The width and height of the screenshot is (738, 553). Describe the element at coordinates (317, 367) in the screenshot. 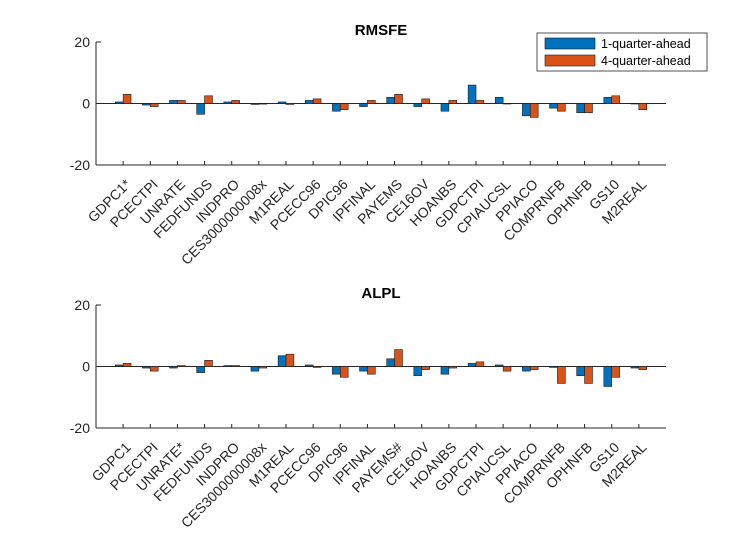

I see `alpl-bar-series2-pcecc96` at that location.